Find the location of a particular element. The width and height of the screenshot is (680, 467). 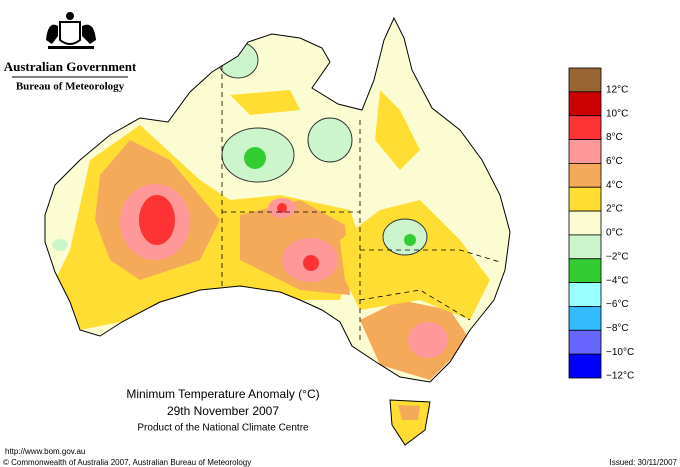

legend-label: −12°C is located at coordinates (620, 376).